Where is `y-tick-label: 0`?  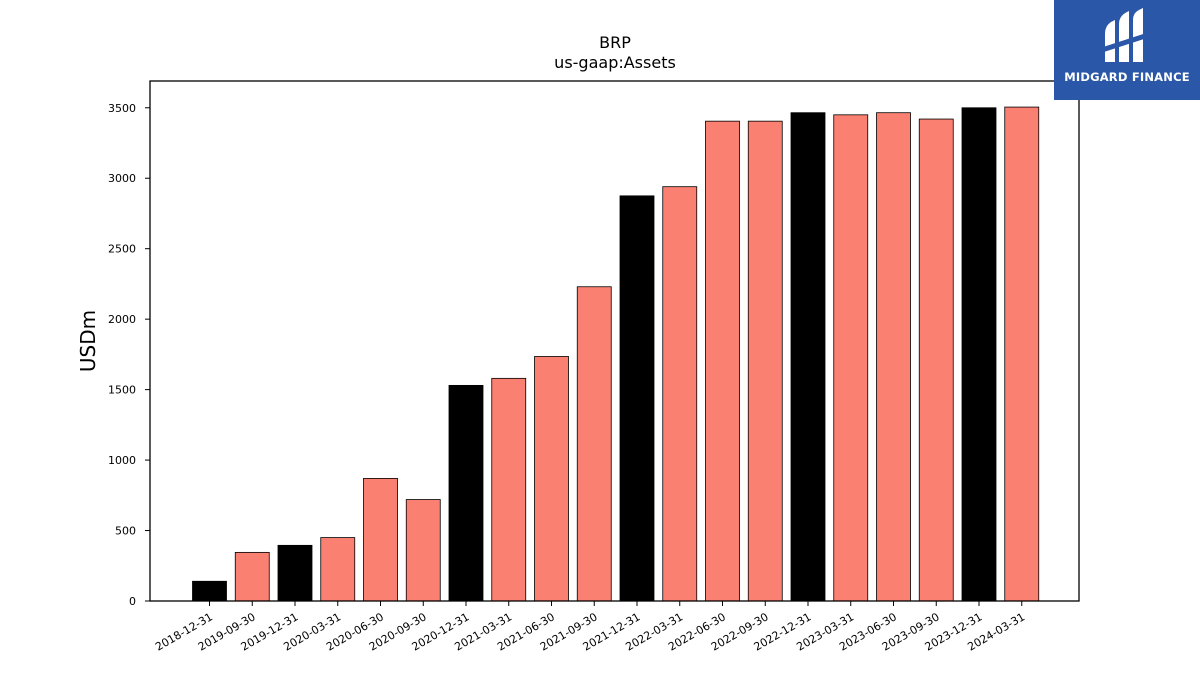 y-tick-label: 0 is located at coordinates (132, 601).